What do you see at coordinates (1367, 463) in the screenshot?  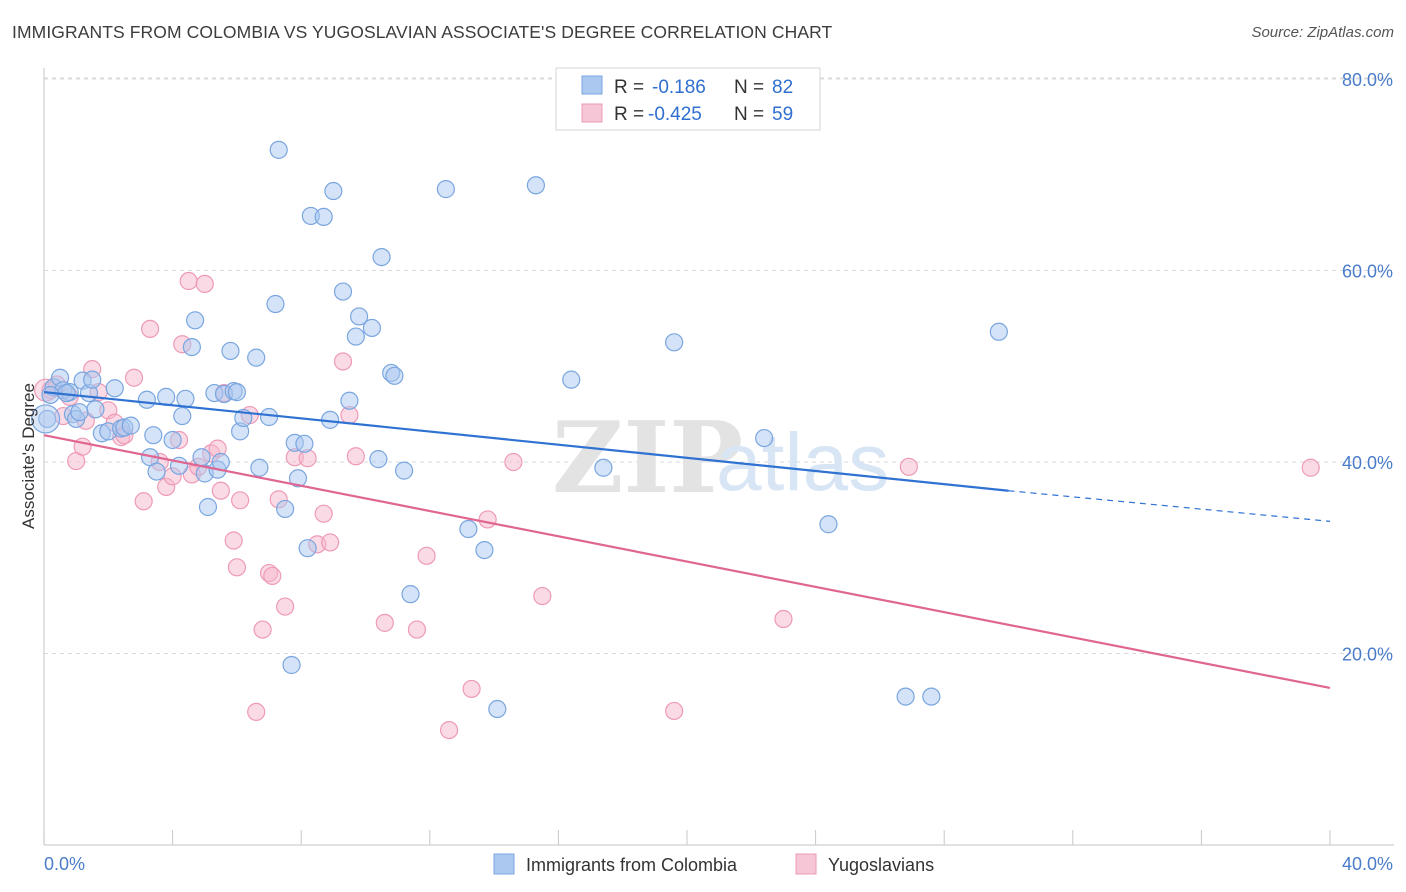 I see `y-tick-label: 40.0%` at bounding box center [1367, 463].